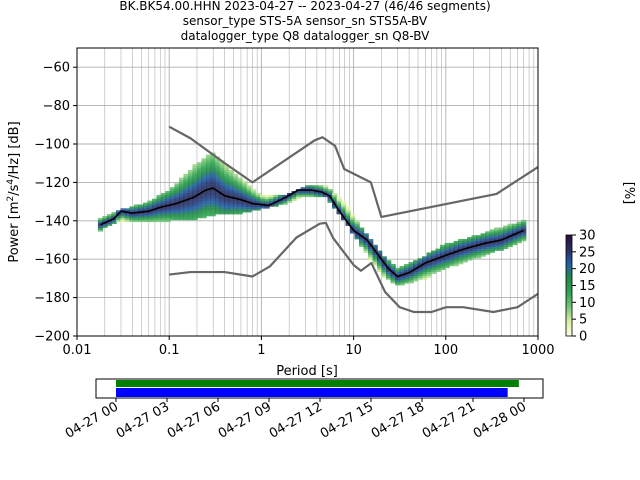 The image size is (640, 480). Describe the element at coordinates (307, 371) in the screenshot. I see `x-axis-label: Period [s]` at that location.